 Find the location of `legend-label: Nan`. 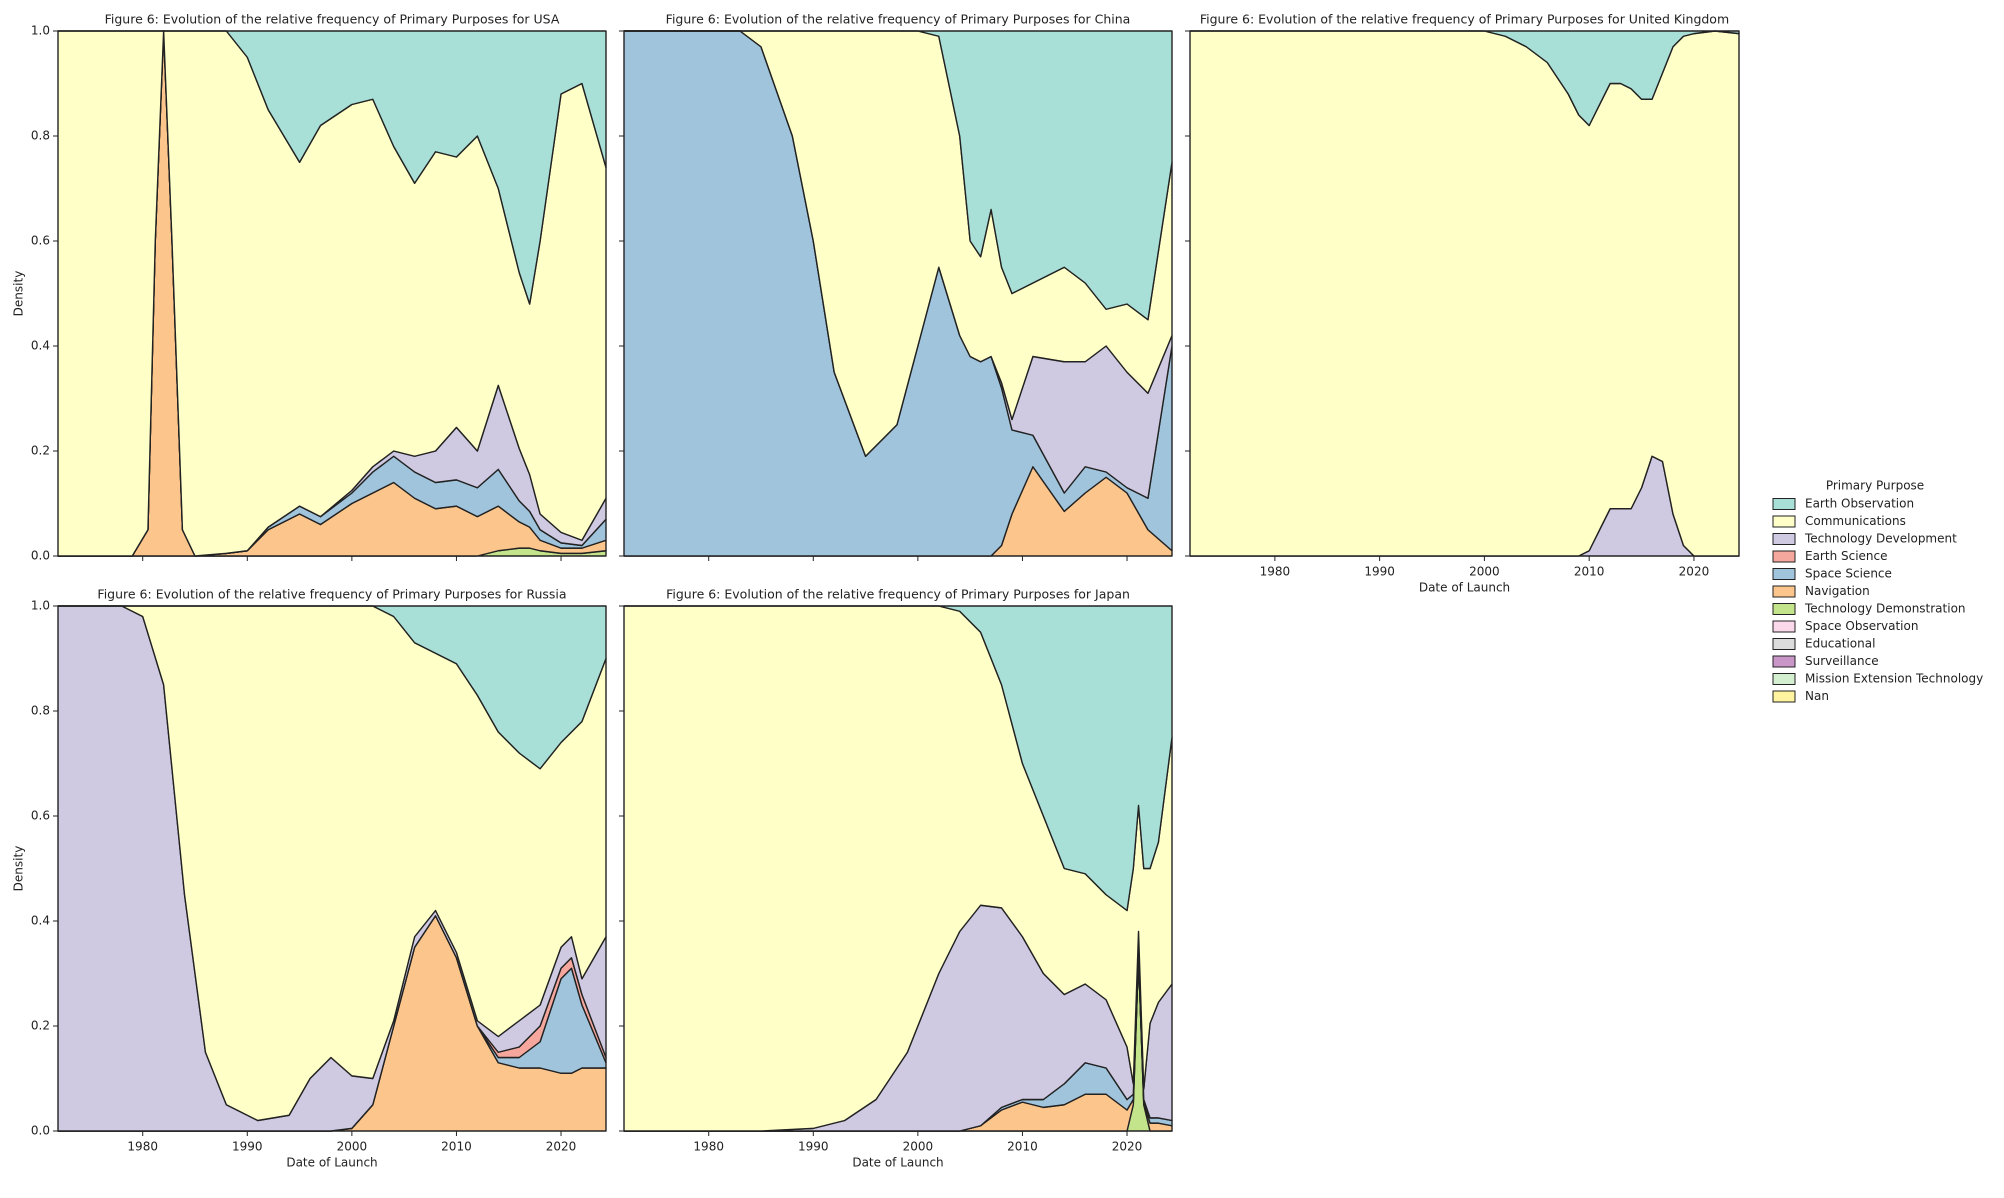

legend-label: Nan is located at coordinates (1817, 696).